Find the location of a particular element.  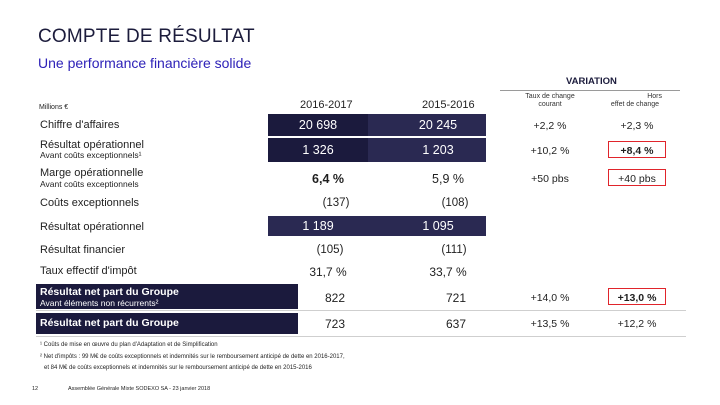

row-label-resultat-operationnel: Résultat opérationnel is located at coordinates (92, 145).